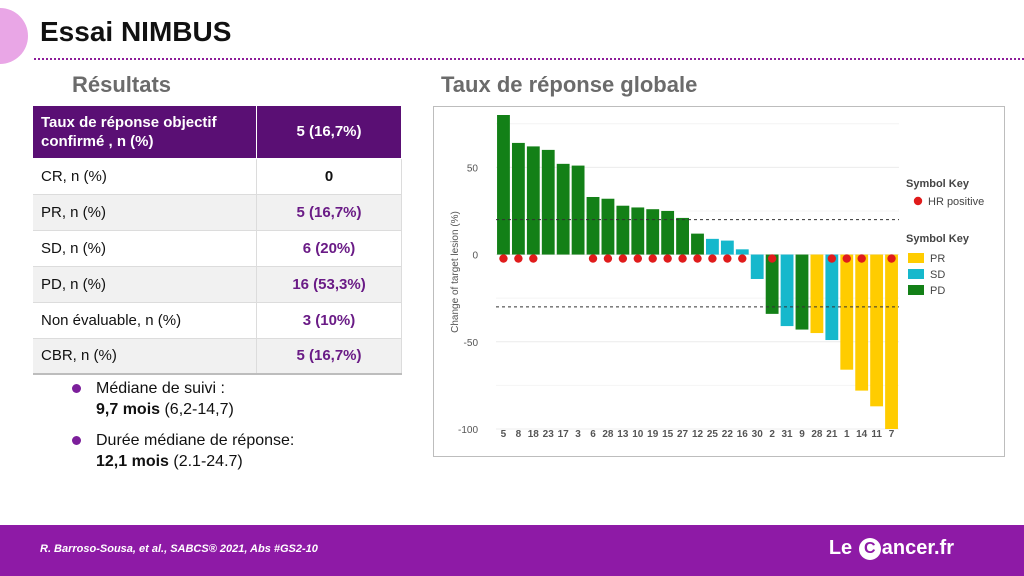 Image resolution: width=1024 pixels, height=576 pixels. What do you see at coordinates (683, 434) in the screenshot?
I see `x-tick-label: 27` at bounding box center [683, 434].